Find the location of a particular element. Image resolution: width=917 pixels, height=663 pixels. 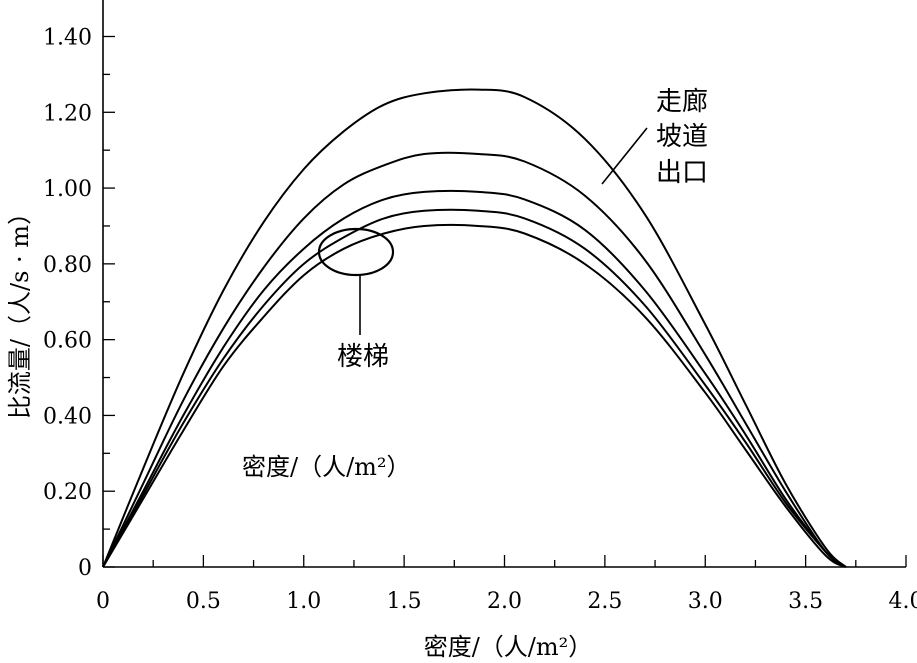

upper-group-callout: 走廊 坡道 出口 is located at coordinates (654, 137).